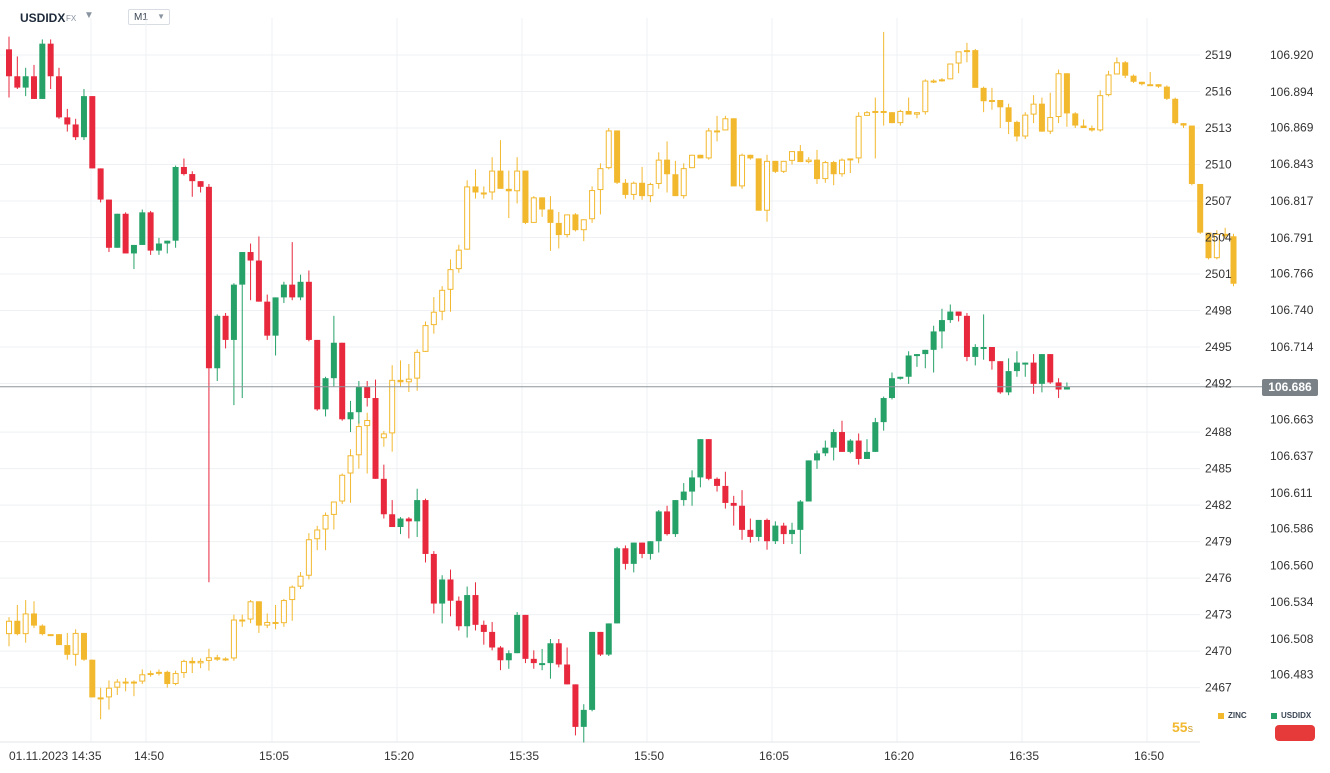 Image resolution: width=1330 pixels, height=773 pixels. Describe the element at coordinates (1292, 565) in the screenshot. I see `right-axis-tick: 106.560` at that location.